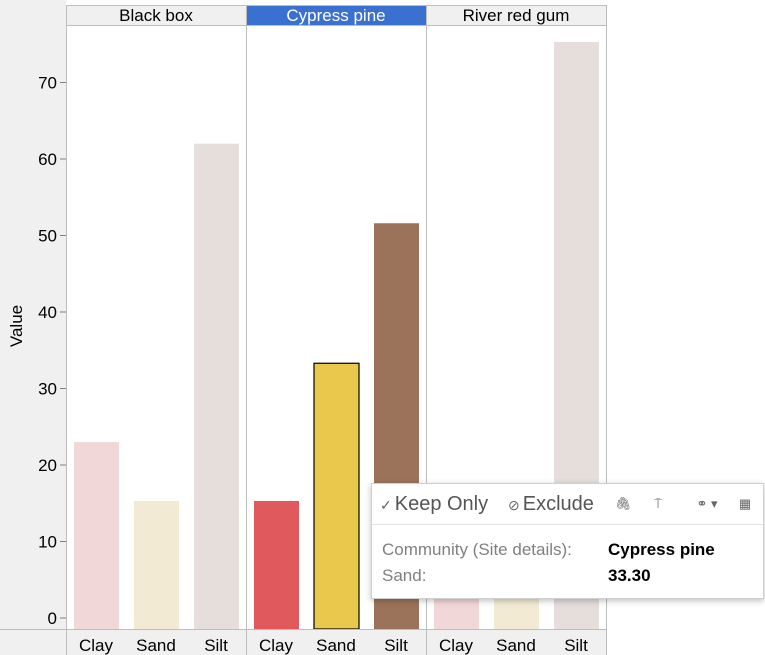  I want to click on exclude-icon: ⊘, so click(514, 505).